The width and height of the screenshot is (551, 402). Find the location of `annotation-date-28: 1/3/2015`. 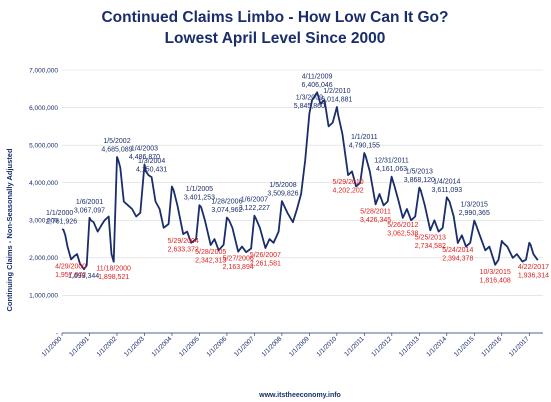

annotation-date-28: 1/3/2015 is located at coordinates (474, 205).